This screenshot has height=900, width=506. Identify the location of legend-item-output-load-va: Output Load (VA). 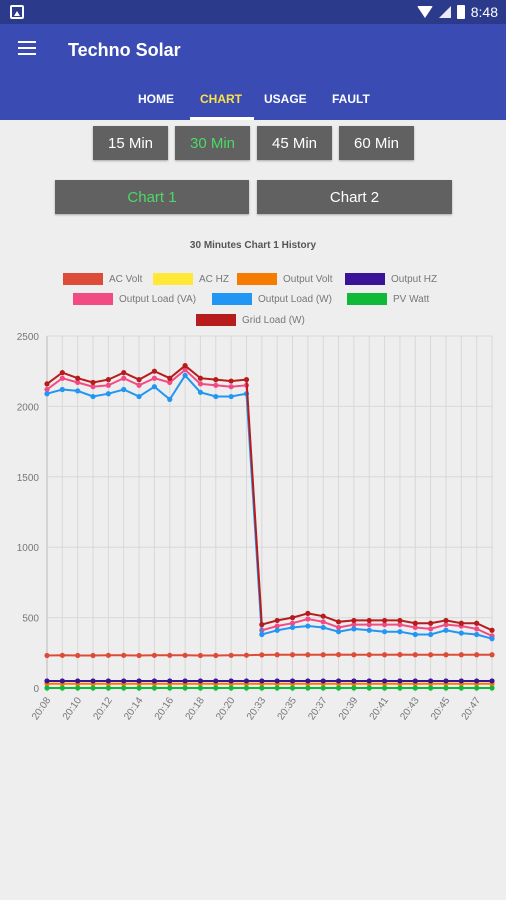
(134, 299).